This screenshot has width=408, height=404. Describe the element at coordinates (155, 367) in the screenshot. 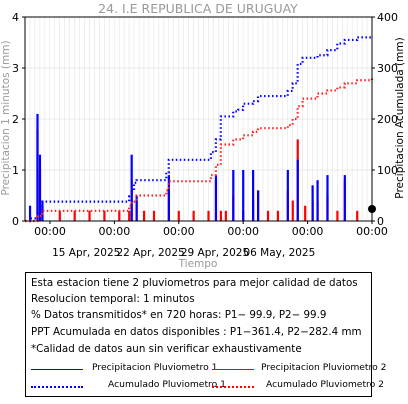

I see `legend-label-precip-1: Precipitacion Pluviometro 1` at that location.